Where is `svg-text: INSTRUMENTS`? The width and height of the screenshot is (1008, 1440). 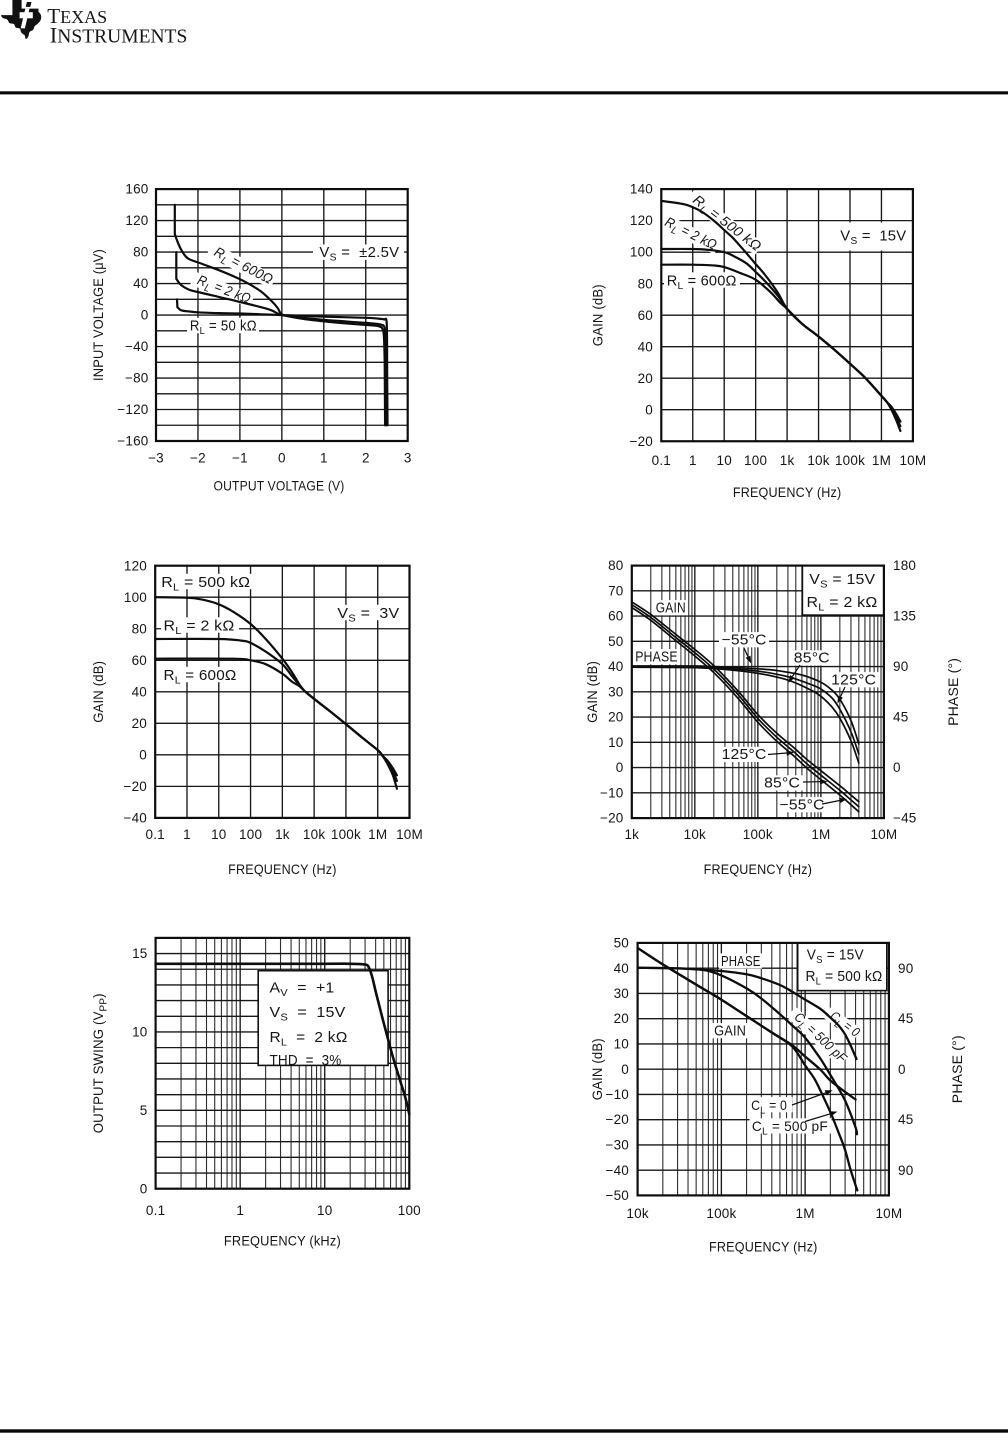 svg-text: INSTRUMENTS is located at coordinates (119, 35).